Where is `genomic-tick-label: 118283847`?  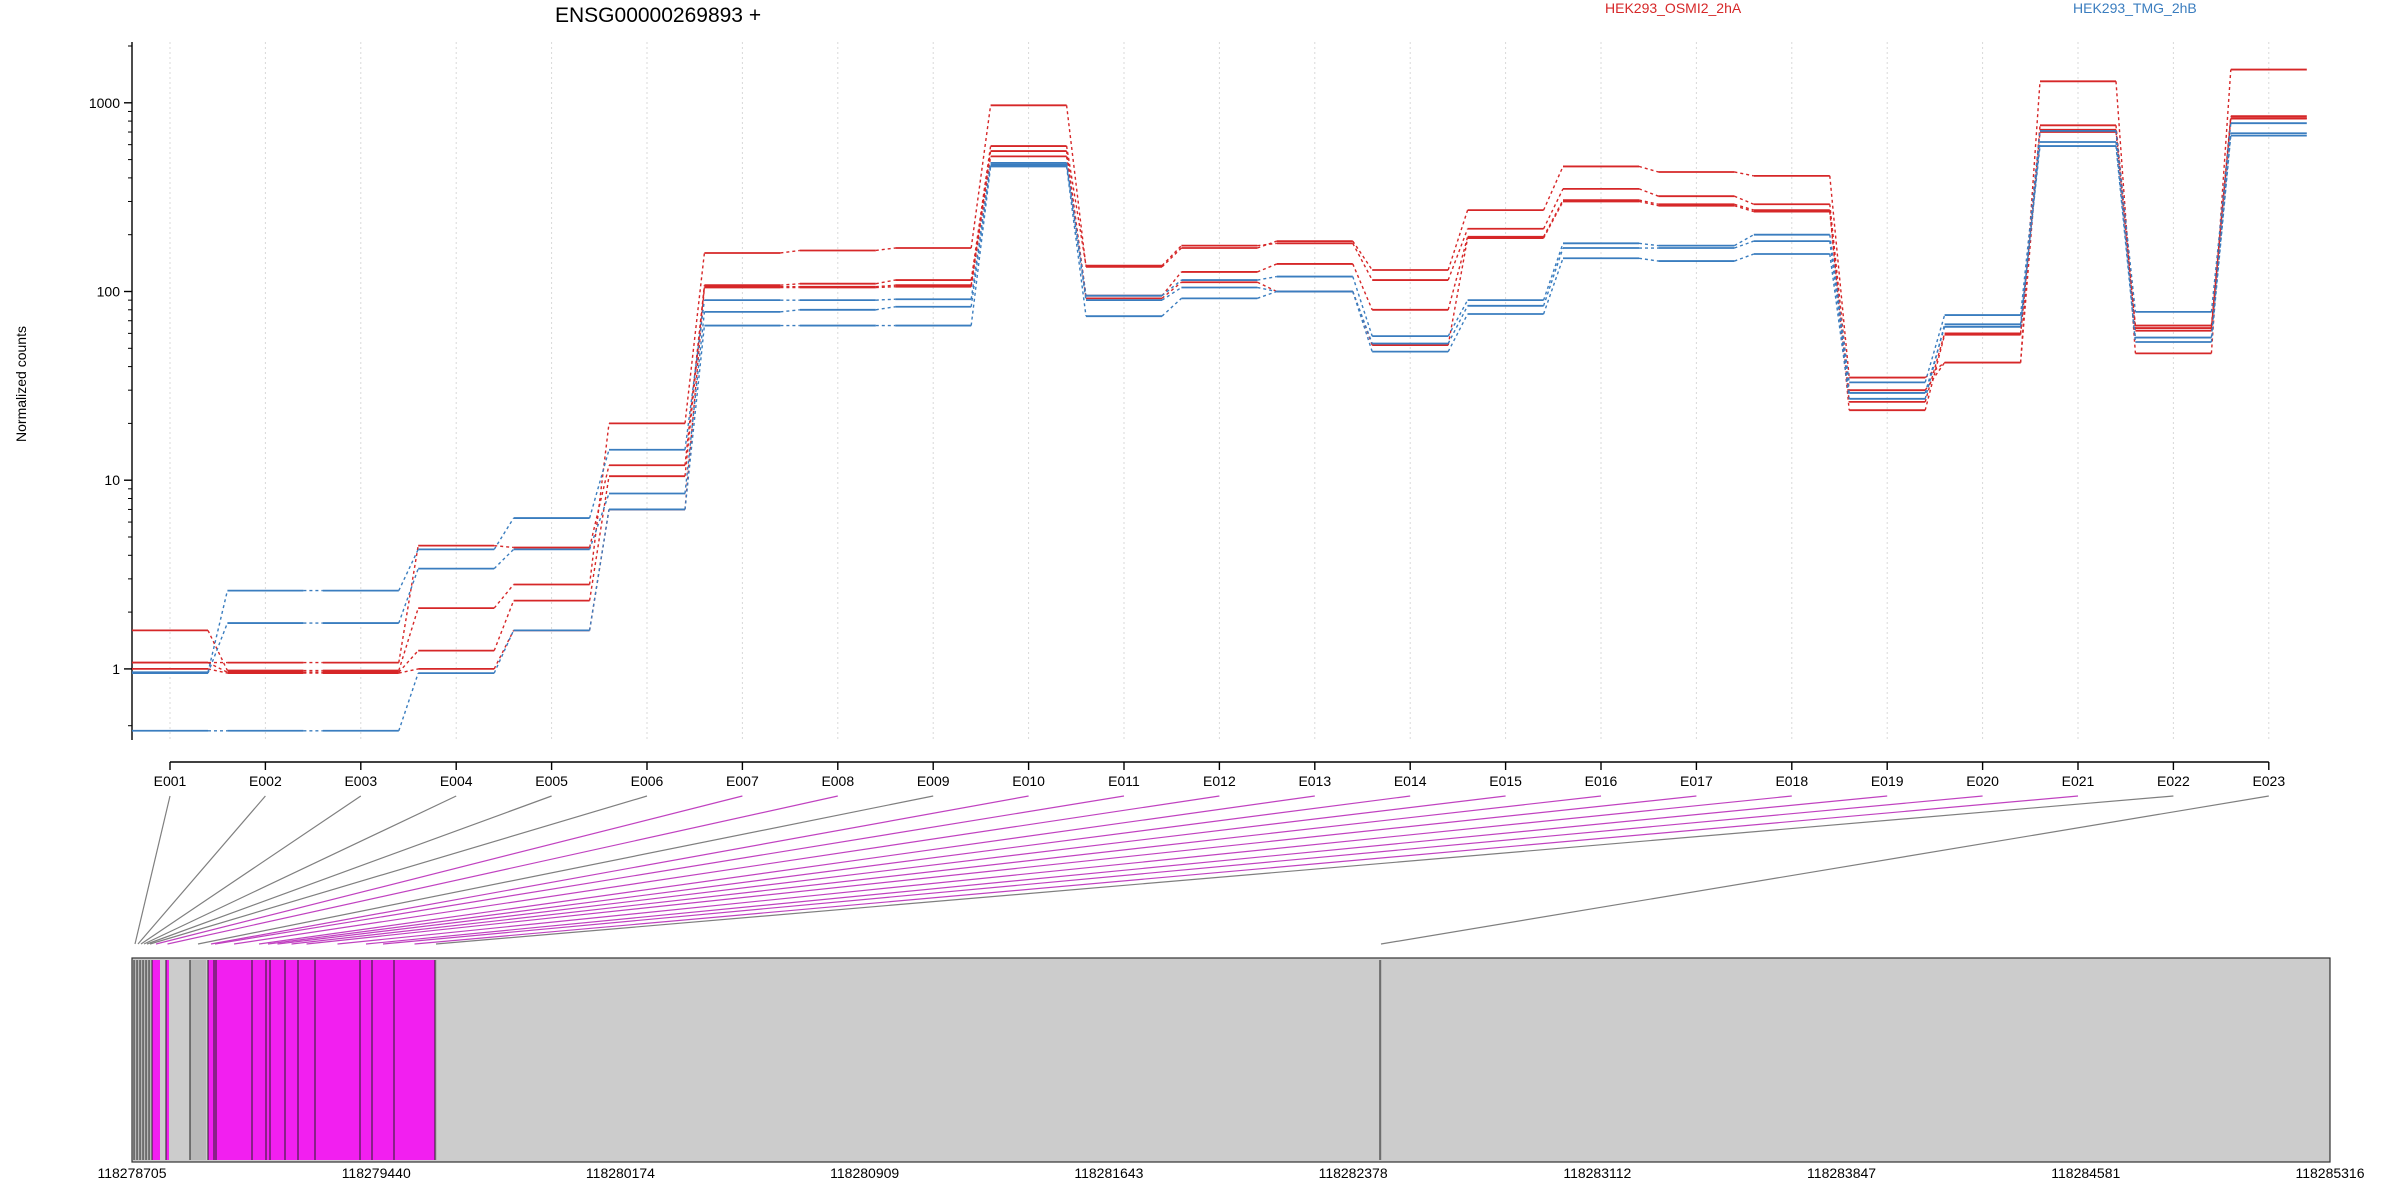 genomic-tick-label: 118283847 is located at coordinates (1841, 1173).